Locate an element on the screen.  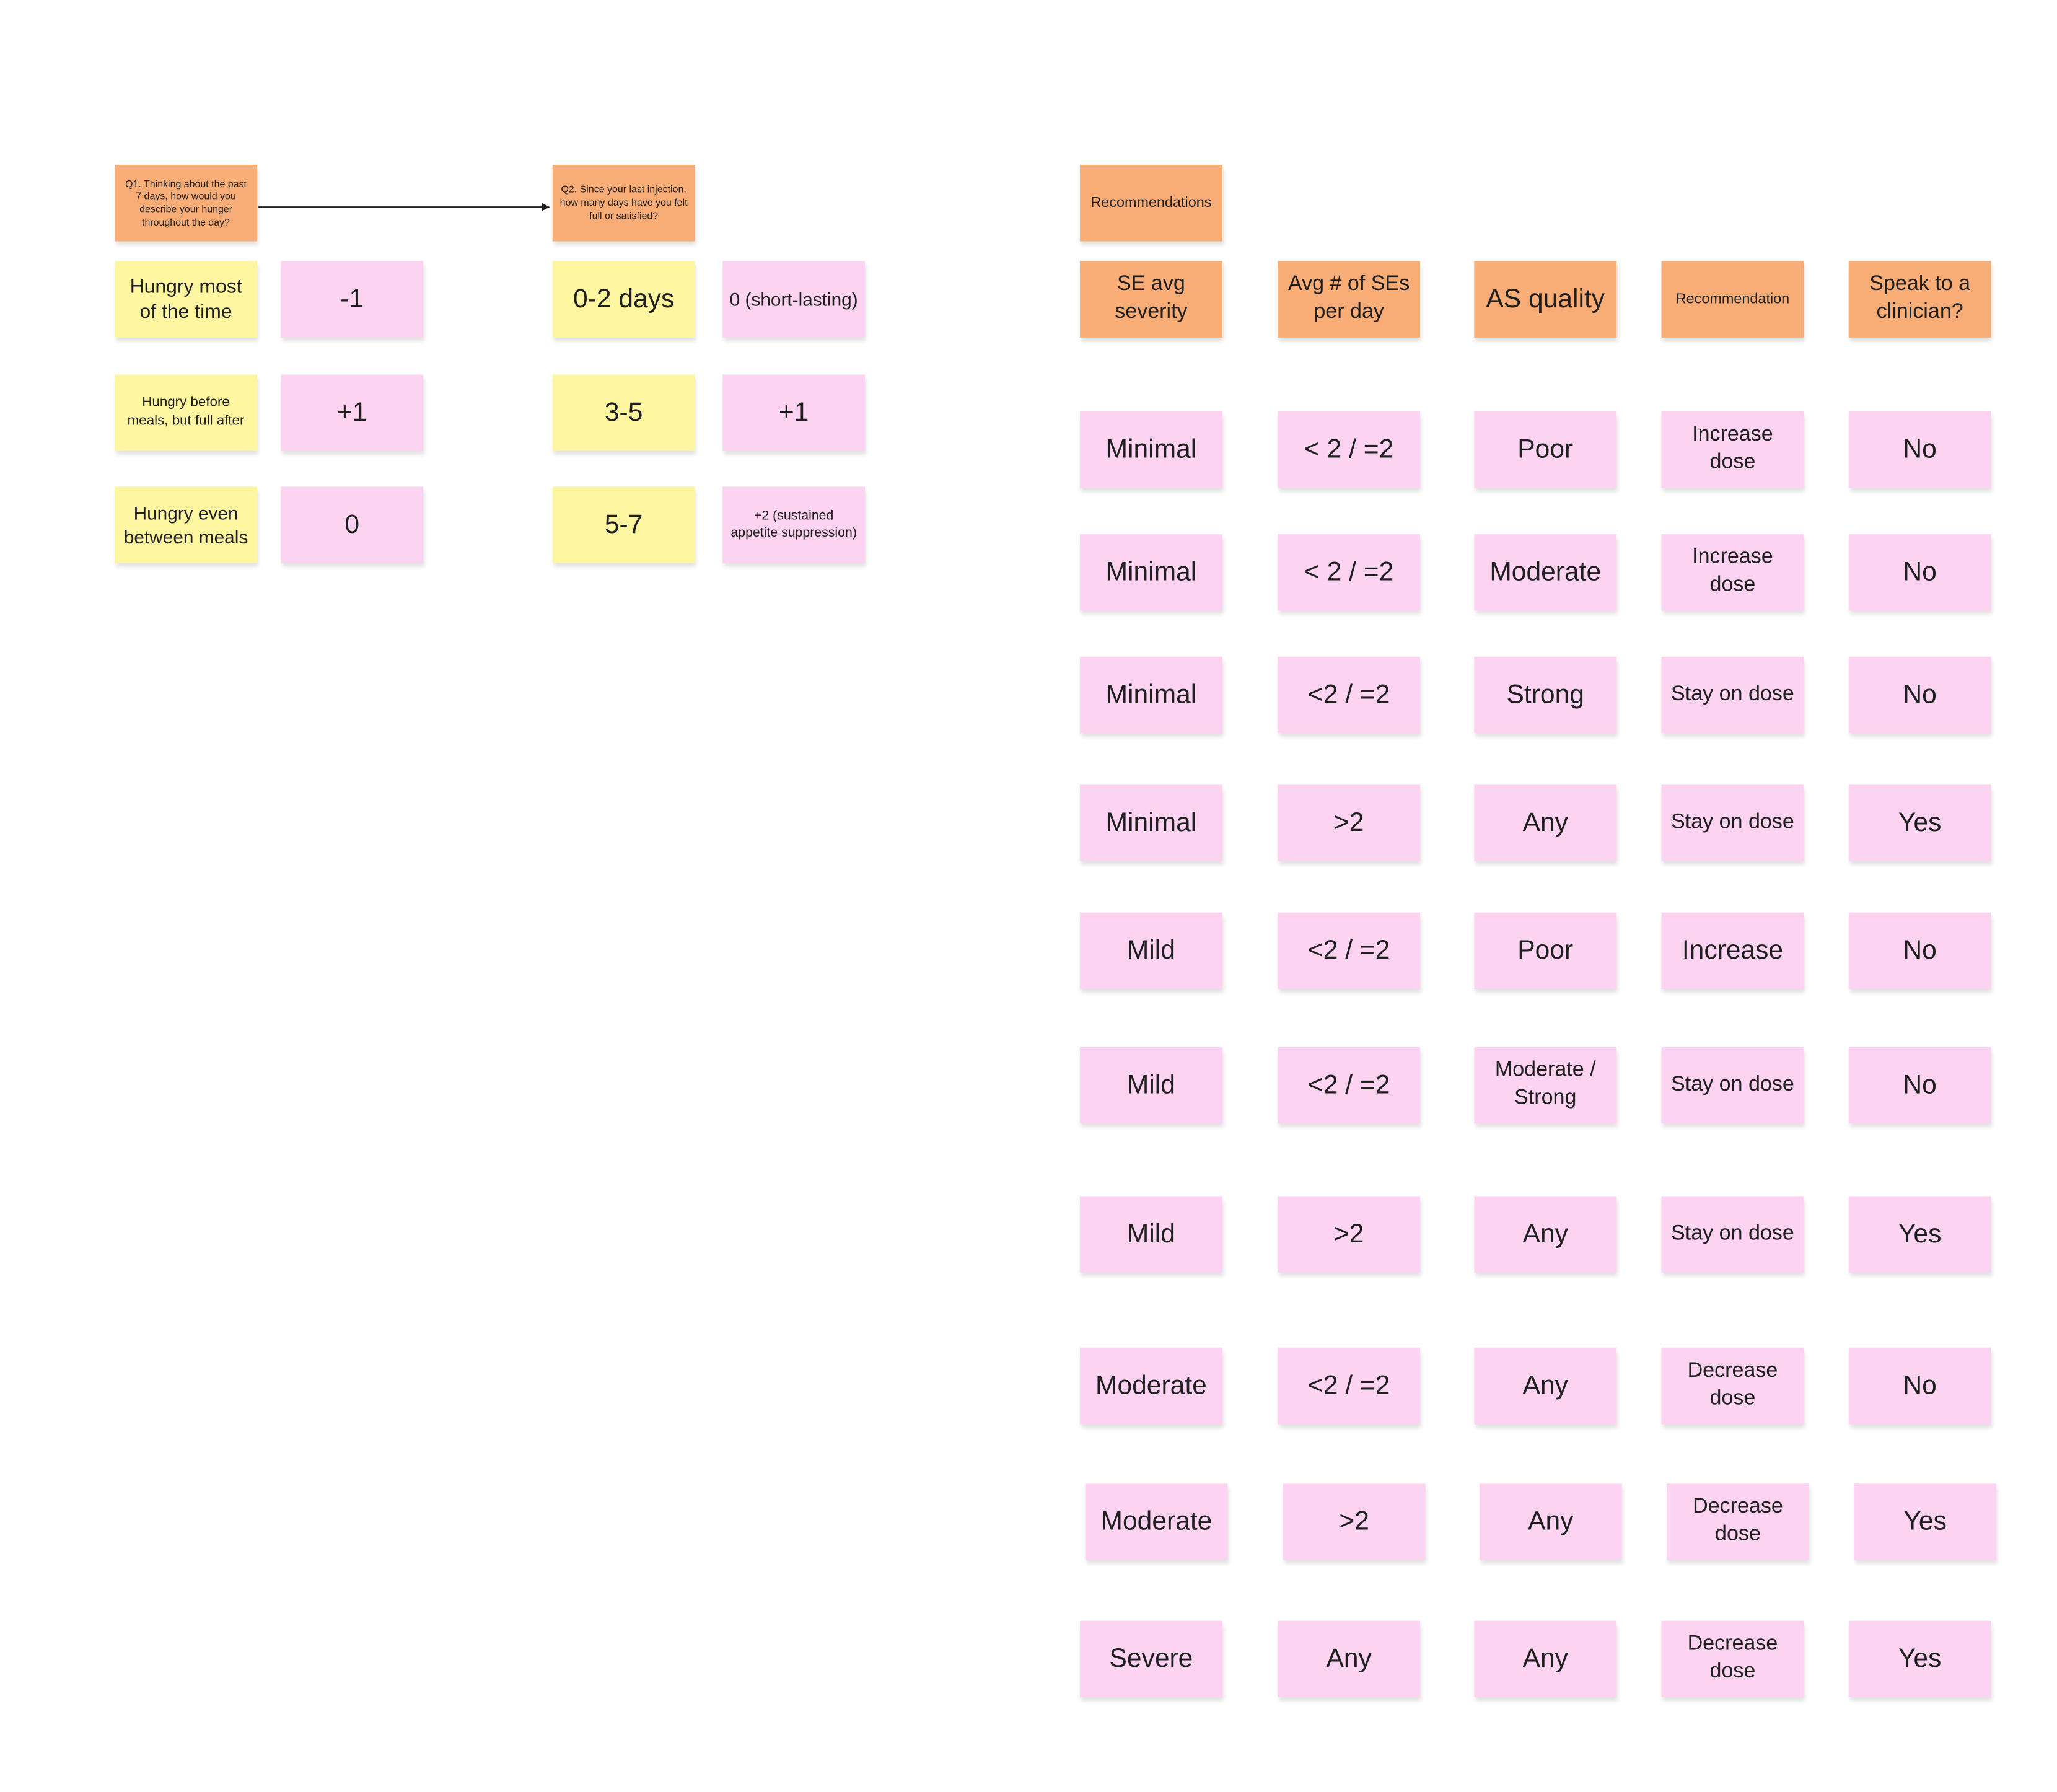
table-cell: Strong is located at coordinates (1545, 695).